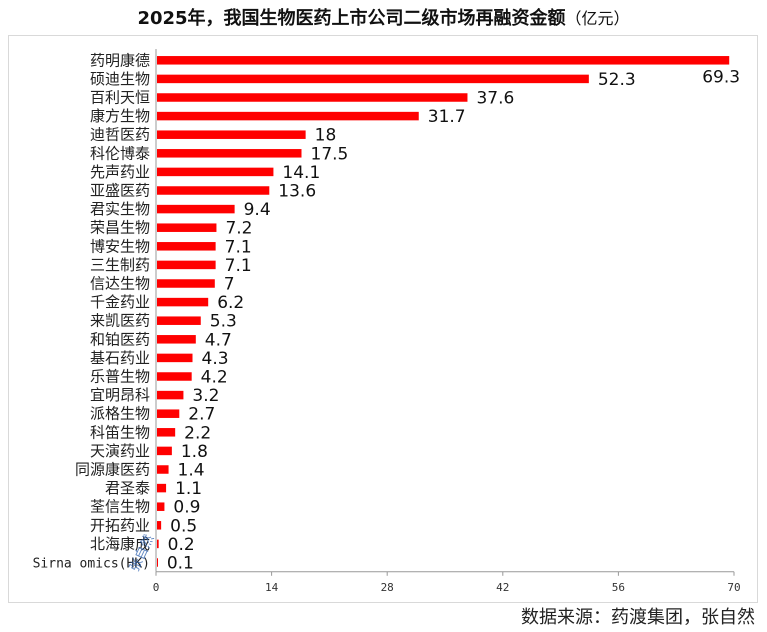 The image size is (767, 632). I want to click on value-label: 0.1, so click(180, 564).